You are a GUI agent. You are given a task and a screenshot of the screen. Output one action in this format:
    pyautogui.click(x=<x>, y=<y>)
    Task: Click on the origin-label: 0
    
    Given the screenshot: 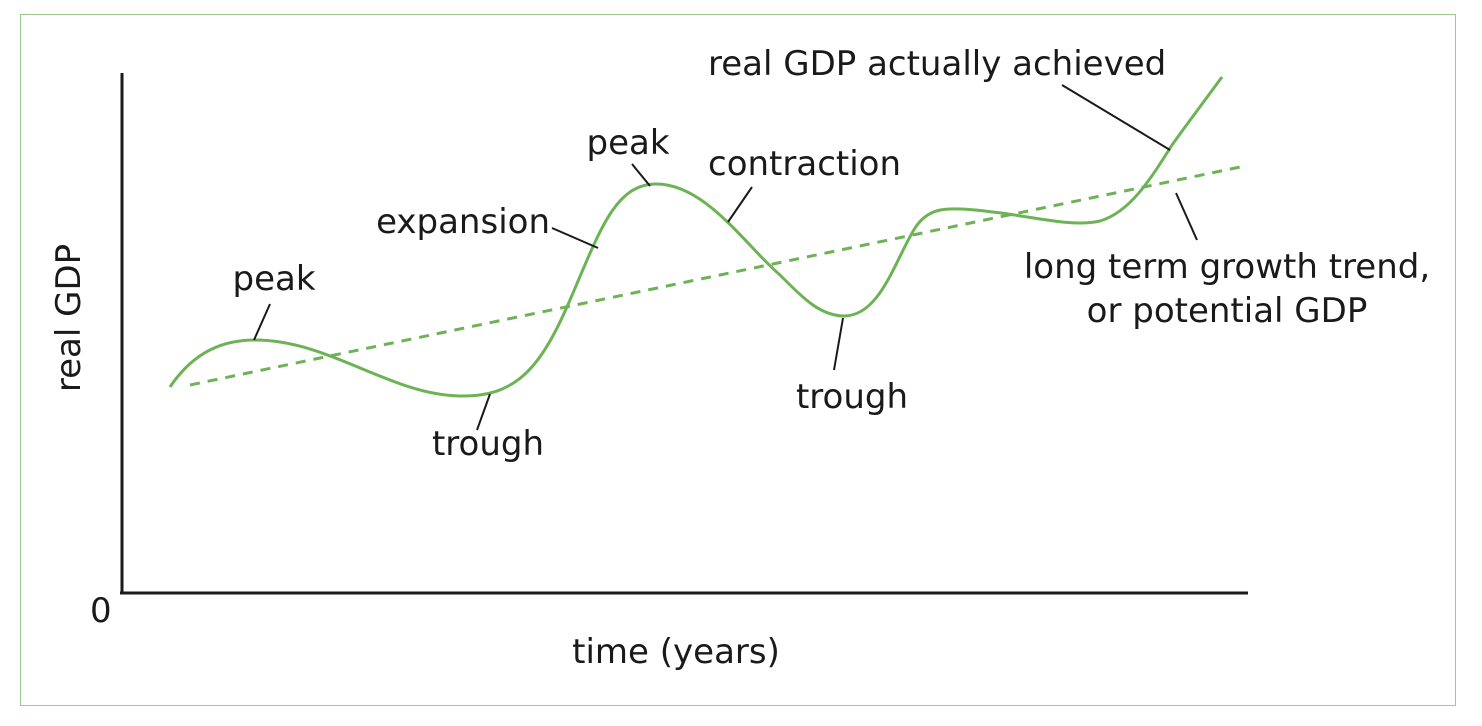 What is the action you would take?
    pyautogui.click(x=101, y=611)
    